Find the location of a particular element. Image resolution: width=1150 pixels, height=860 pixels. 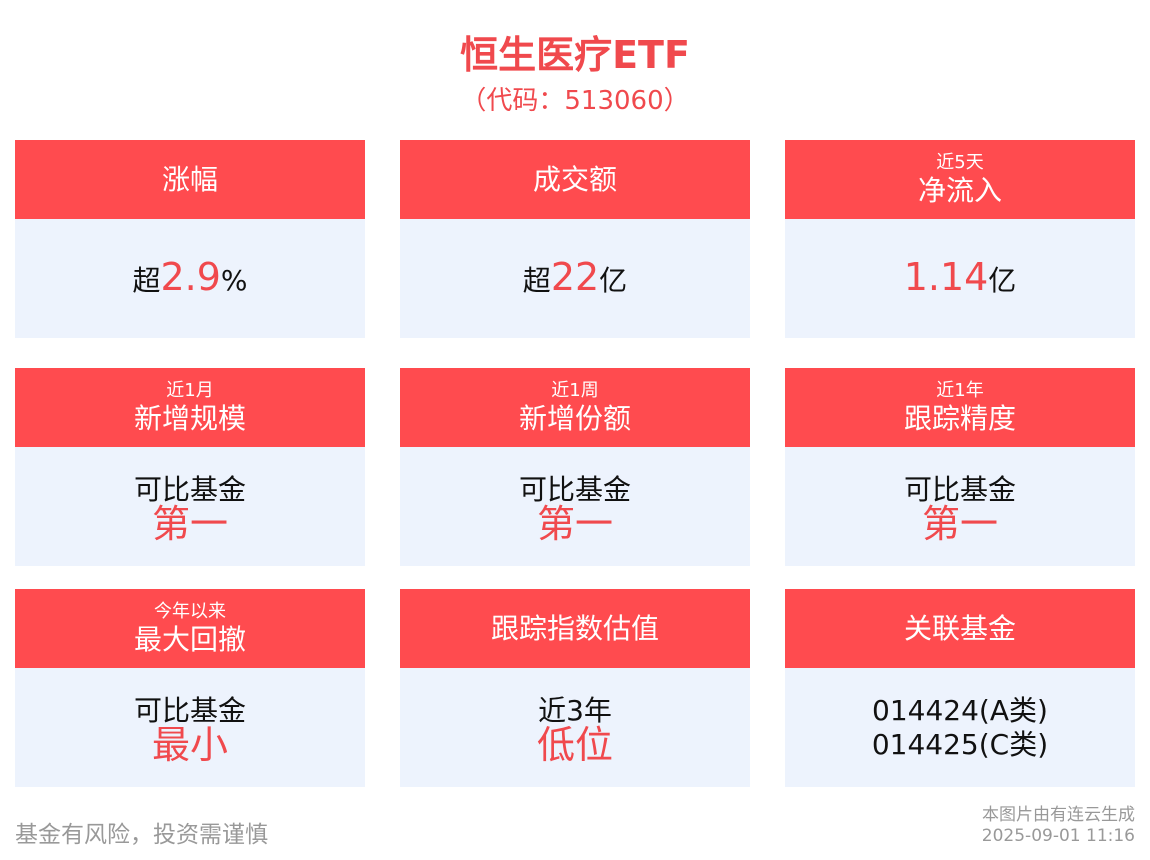

card-body: 014424(A类) 014425(C类) is located at coordinates (960, 727).